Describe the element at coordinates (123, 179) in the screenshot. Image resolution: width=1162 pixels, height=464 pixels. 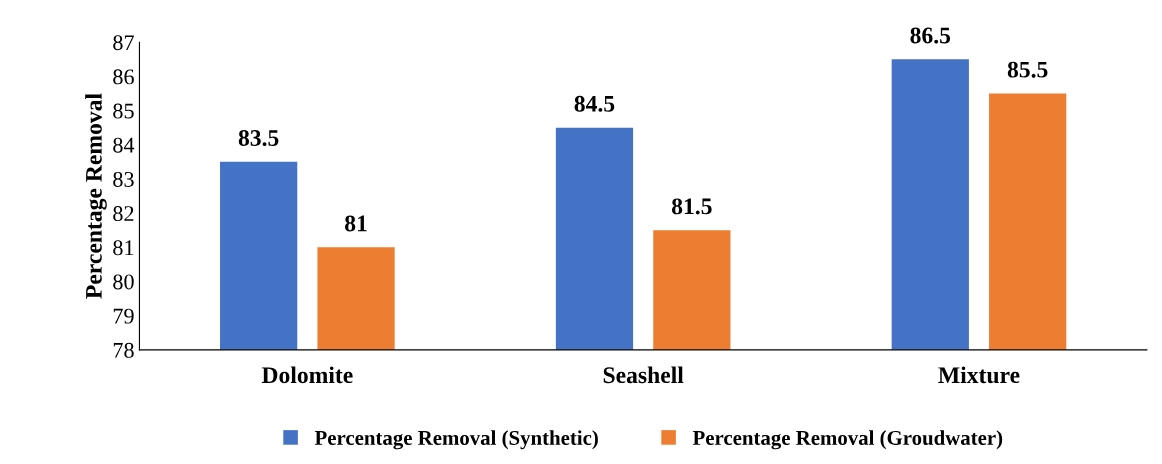
I see `y-tick-label: 83` at that location.